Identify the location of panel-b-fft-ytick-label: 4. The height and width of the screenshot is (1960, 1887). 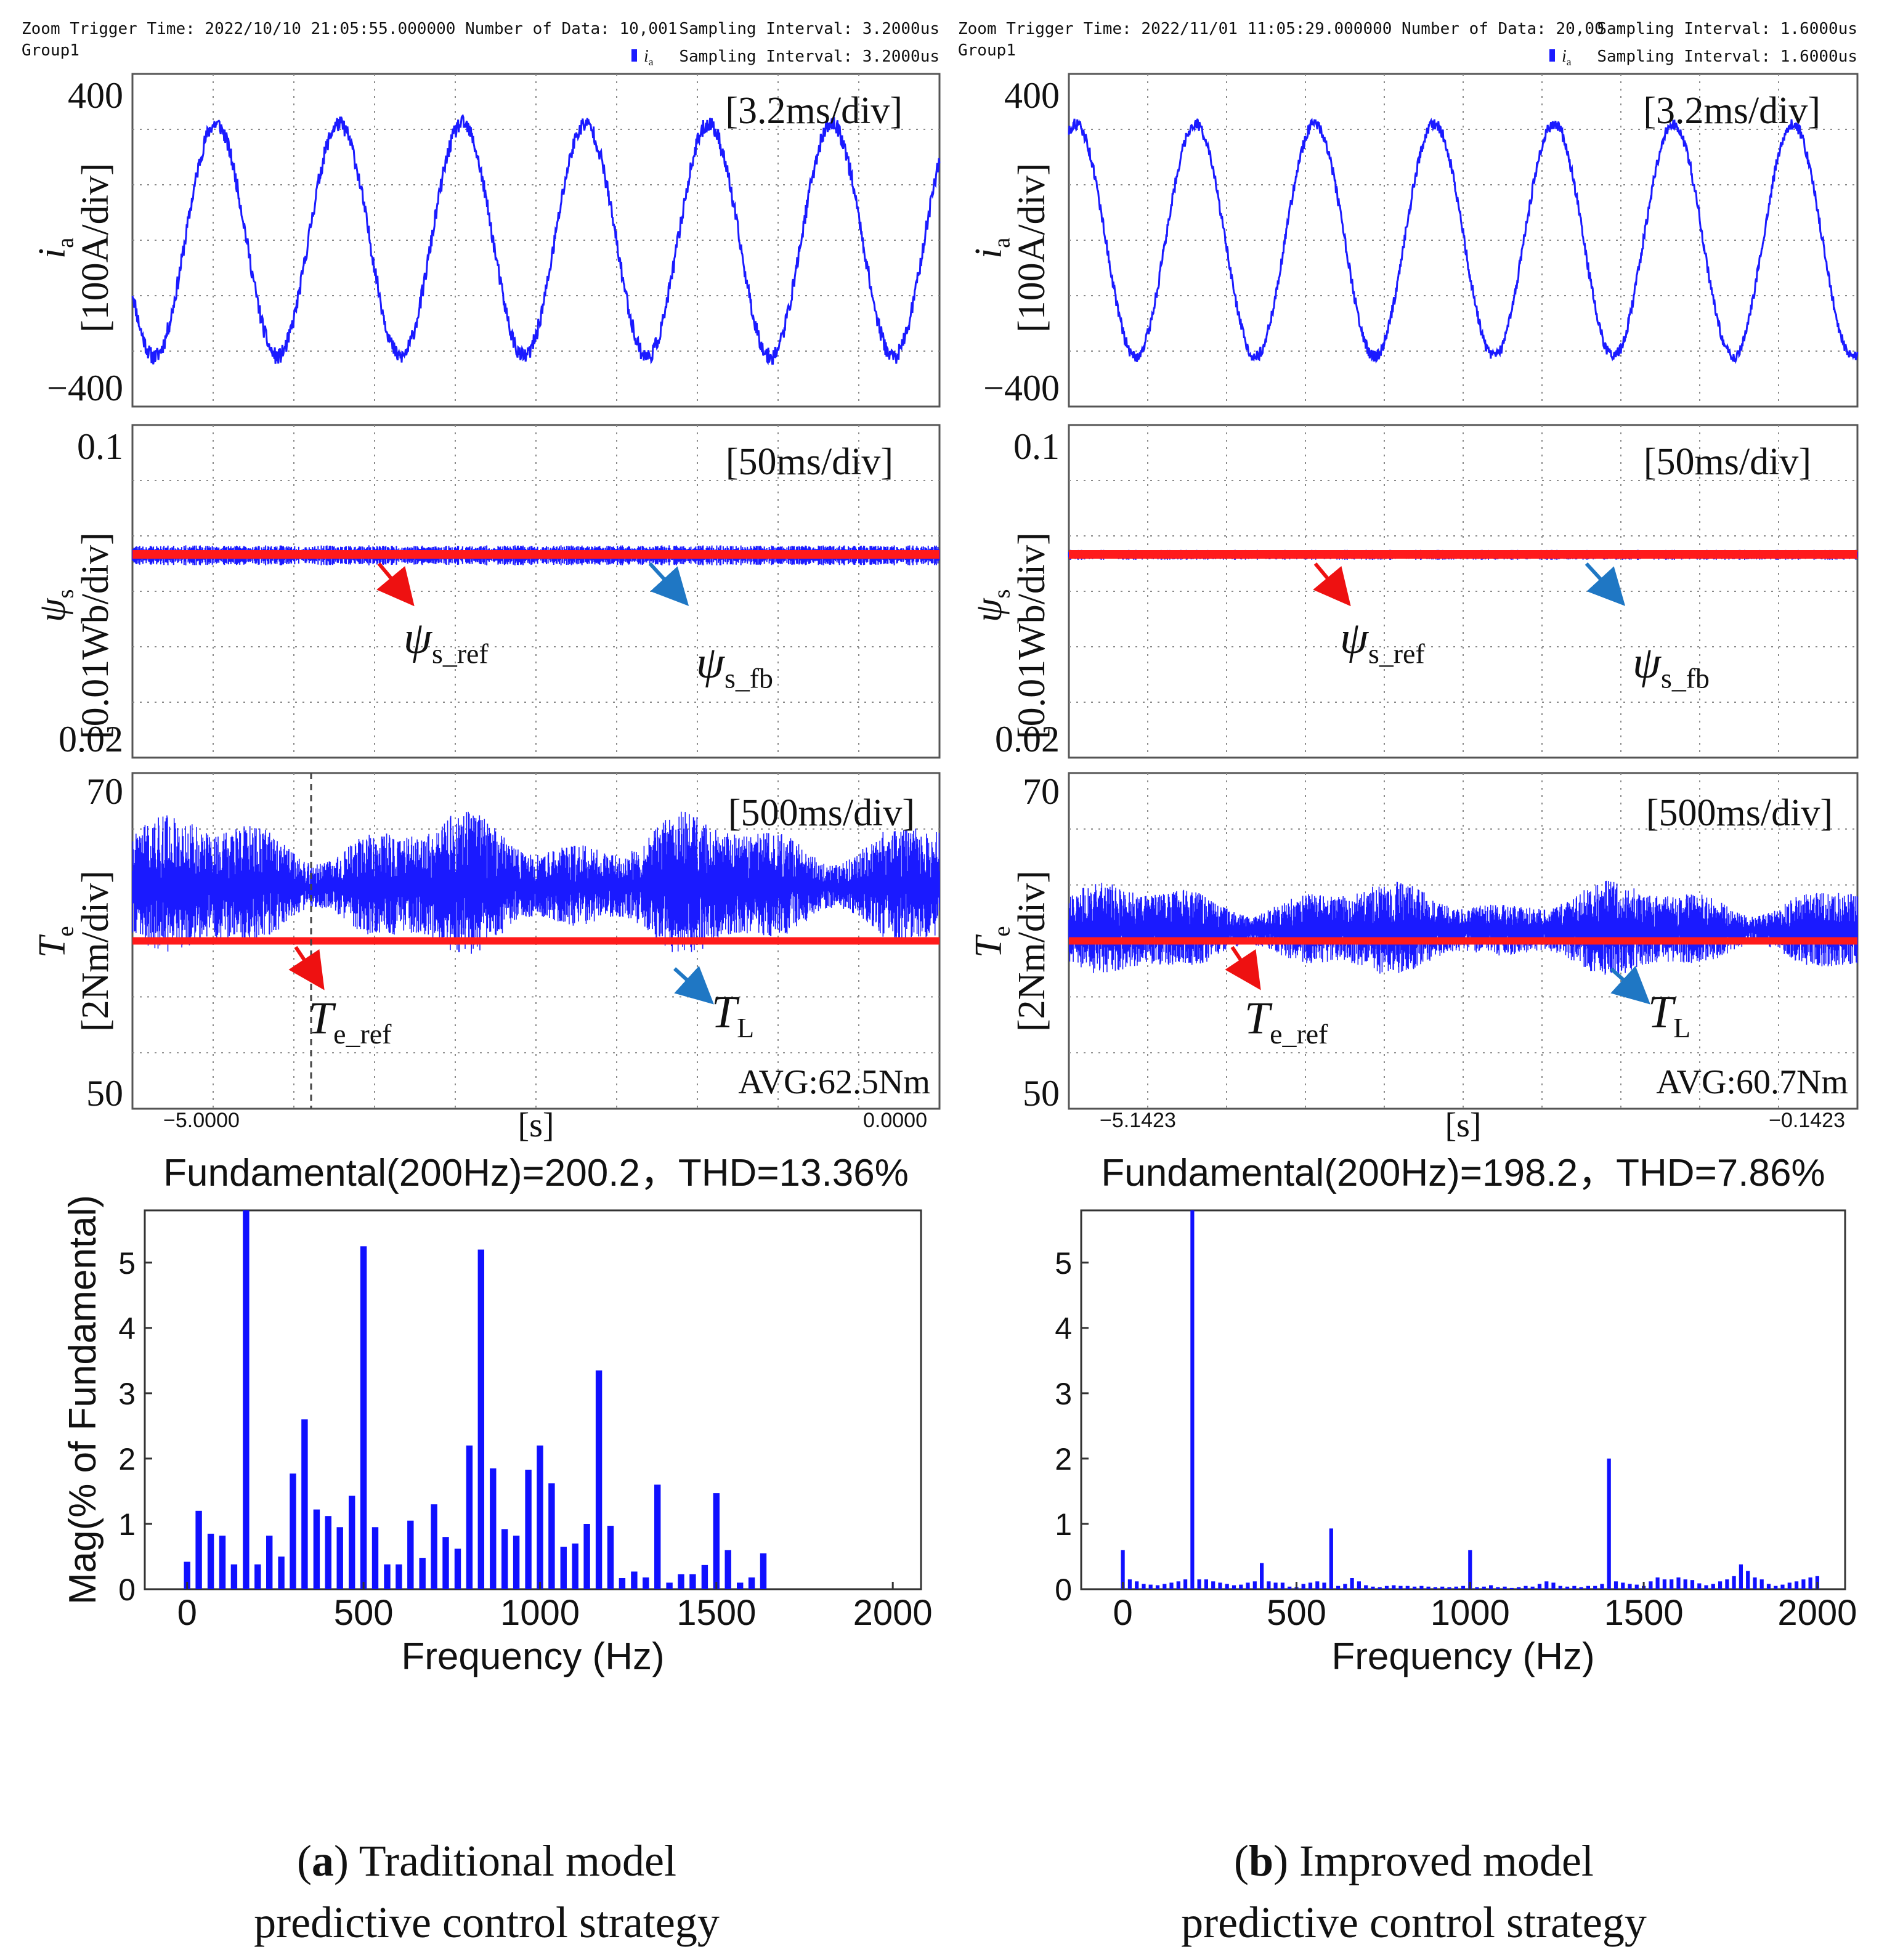
(1063, 1329).